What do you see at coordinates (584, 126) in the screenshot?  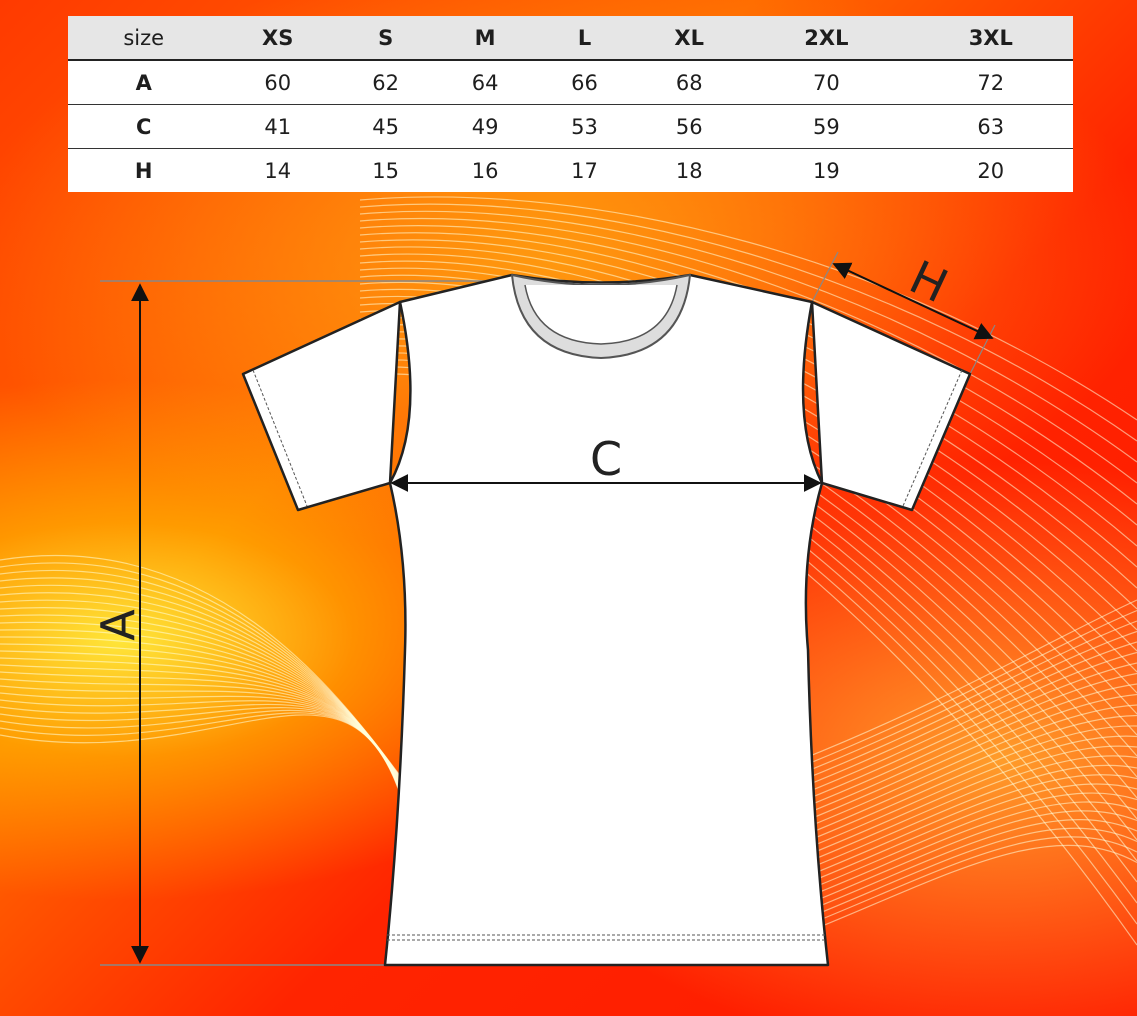 I see `table-cell: 53` at bounding box center [584, 126].